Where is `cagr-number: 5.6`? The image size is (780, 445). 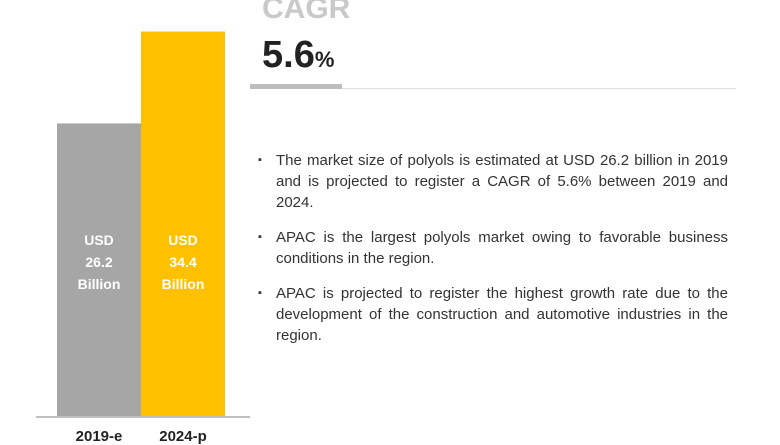
cagr-number: 5.6 is located at coordinates (288, 55).